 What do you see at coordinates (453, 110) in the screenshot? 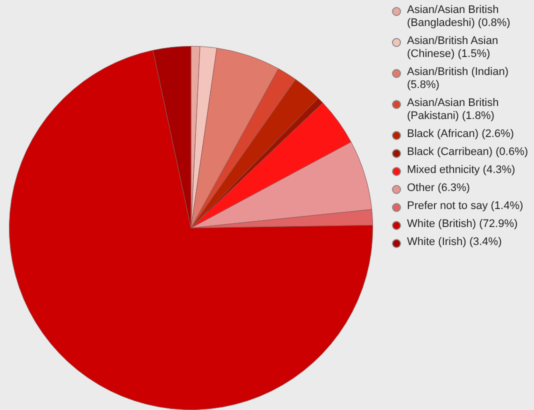
I see `legend-label: Asian/Asian British (Pakistani) (1.8%)` at bounding box center [453, 110].